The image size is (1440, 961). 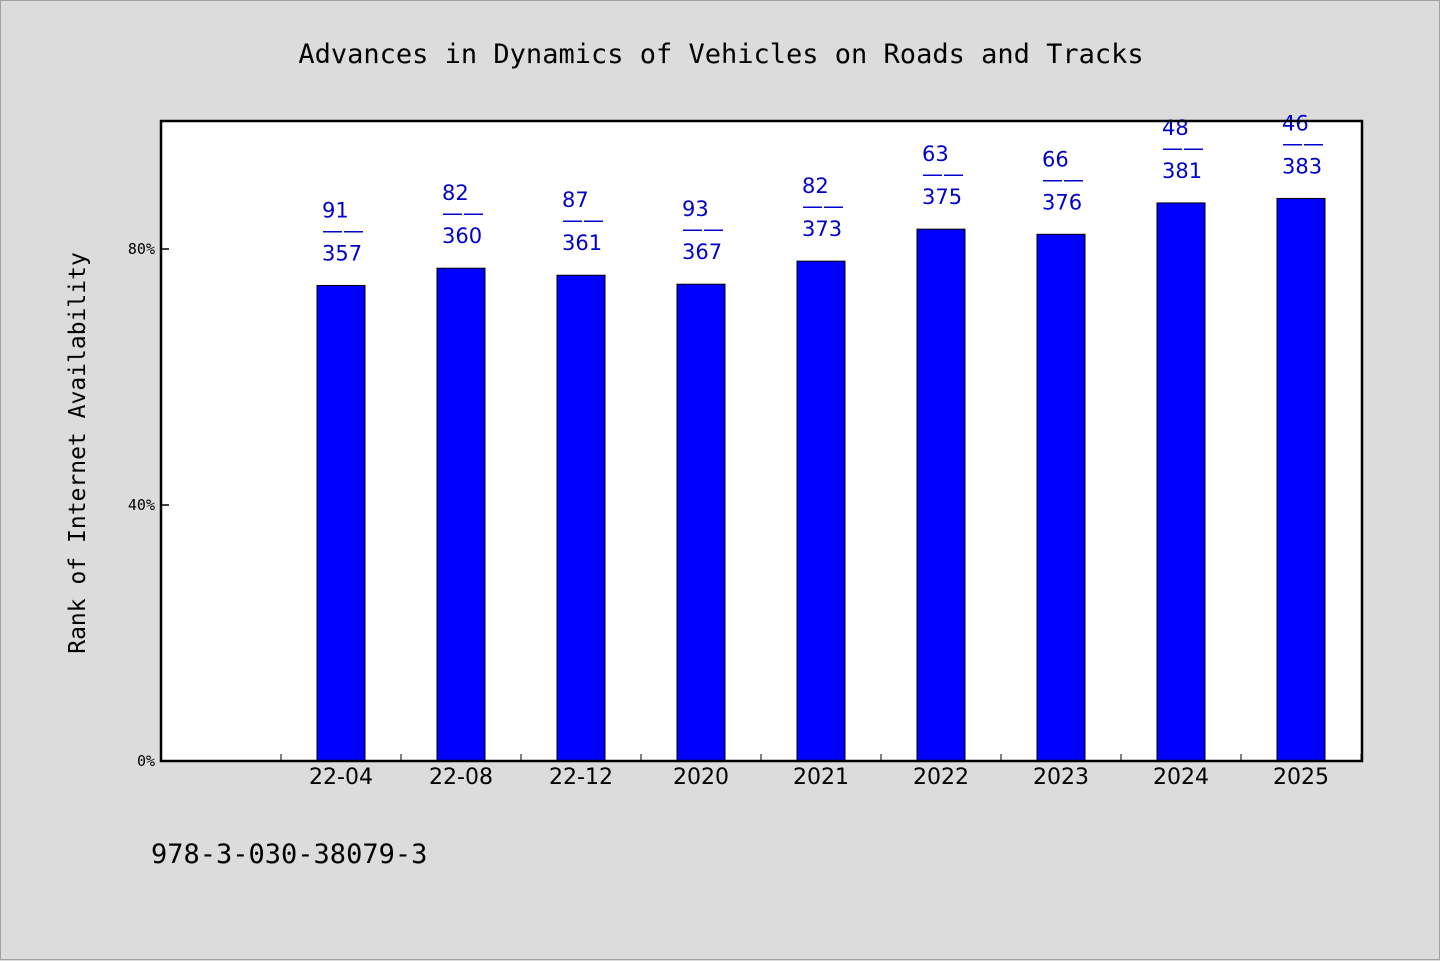 I want to click on x-tick-label: 22-08, so click(x=461, y=777).